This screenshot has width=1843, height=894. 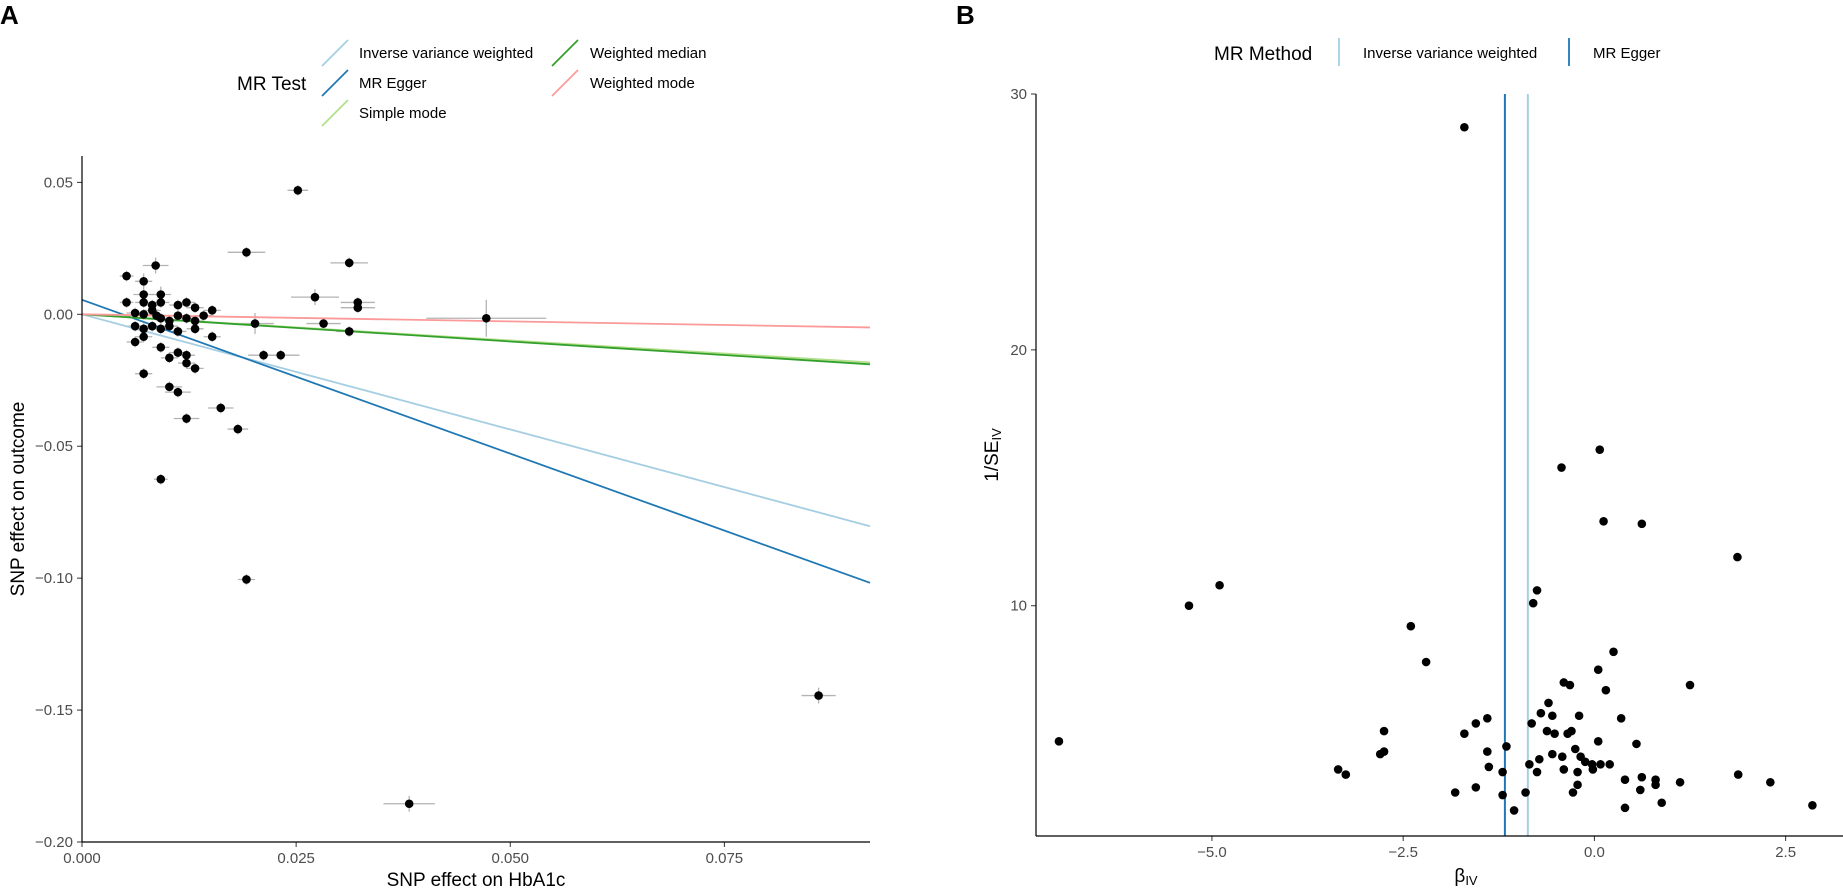 I want to click on y-axis-title-b-main: 1/SE, so click(x=992, y=461).